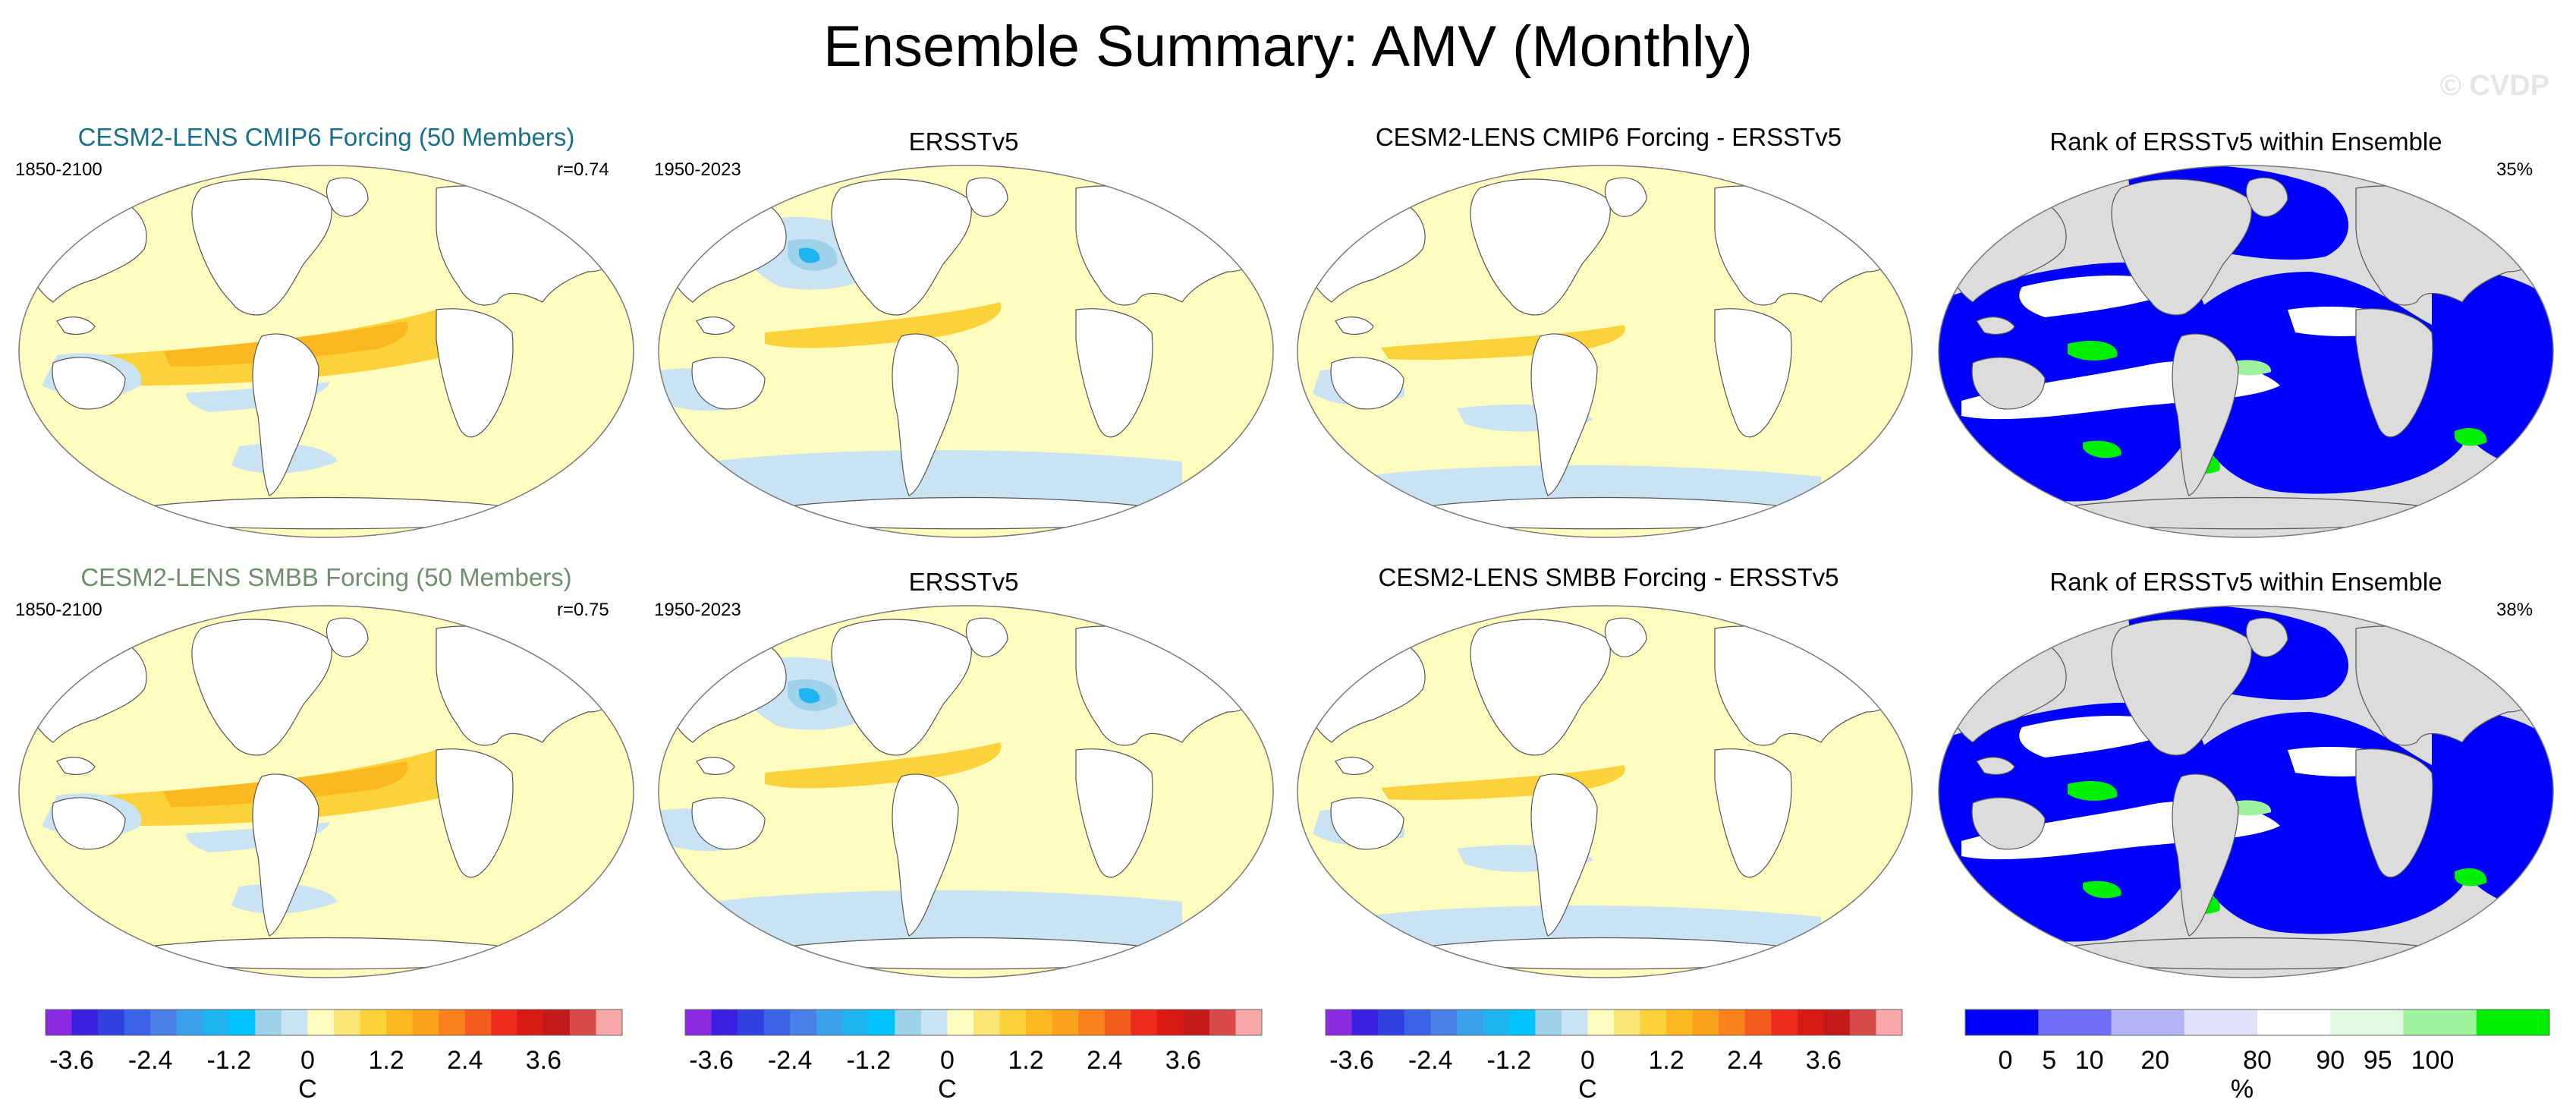  Describe the element at coordinates (1605, 351) in the screenshot. I see `map-r1-diff` at that location.